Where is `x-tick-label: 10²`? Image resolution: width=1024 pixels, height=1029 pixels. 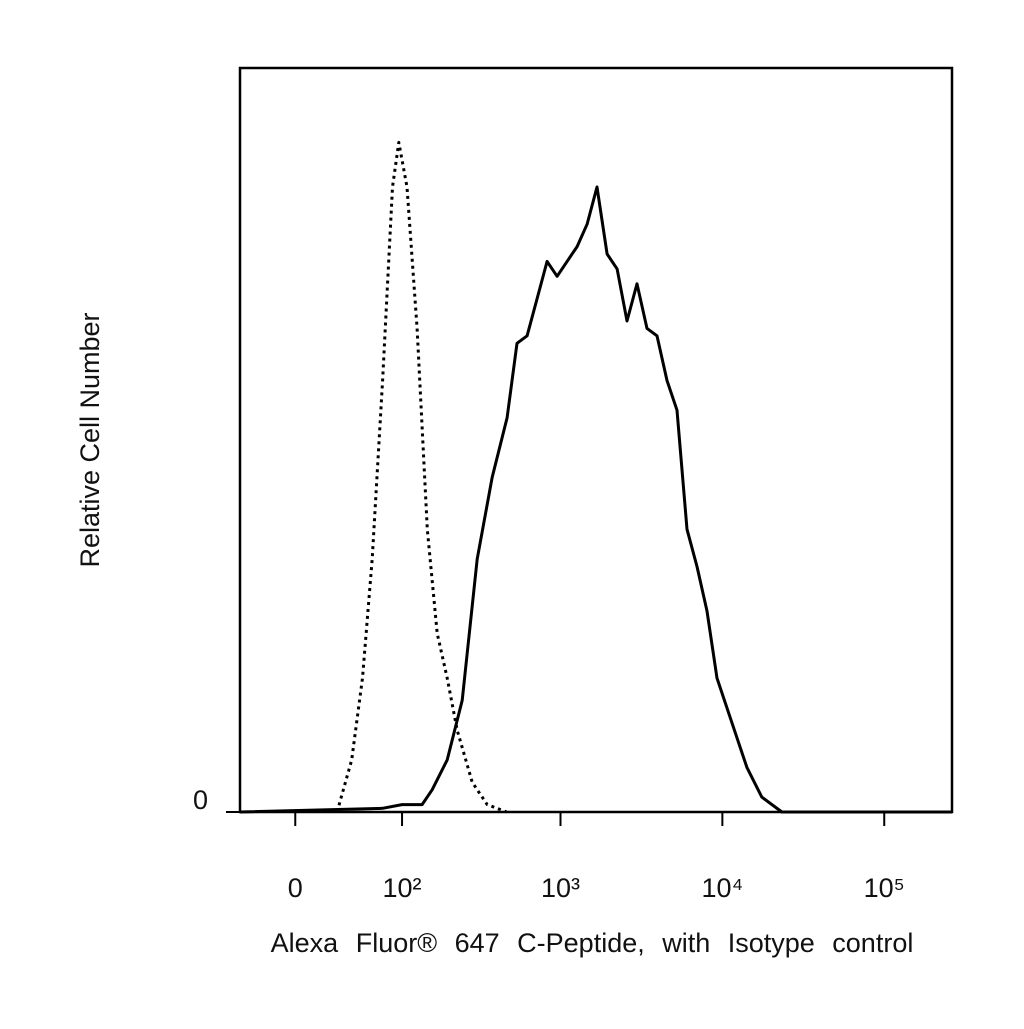
x-tick-label: 10² is located at coordinates (402, 888).